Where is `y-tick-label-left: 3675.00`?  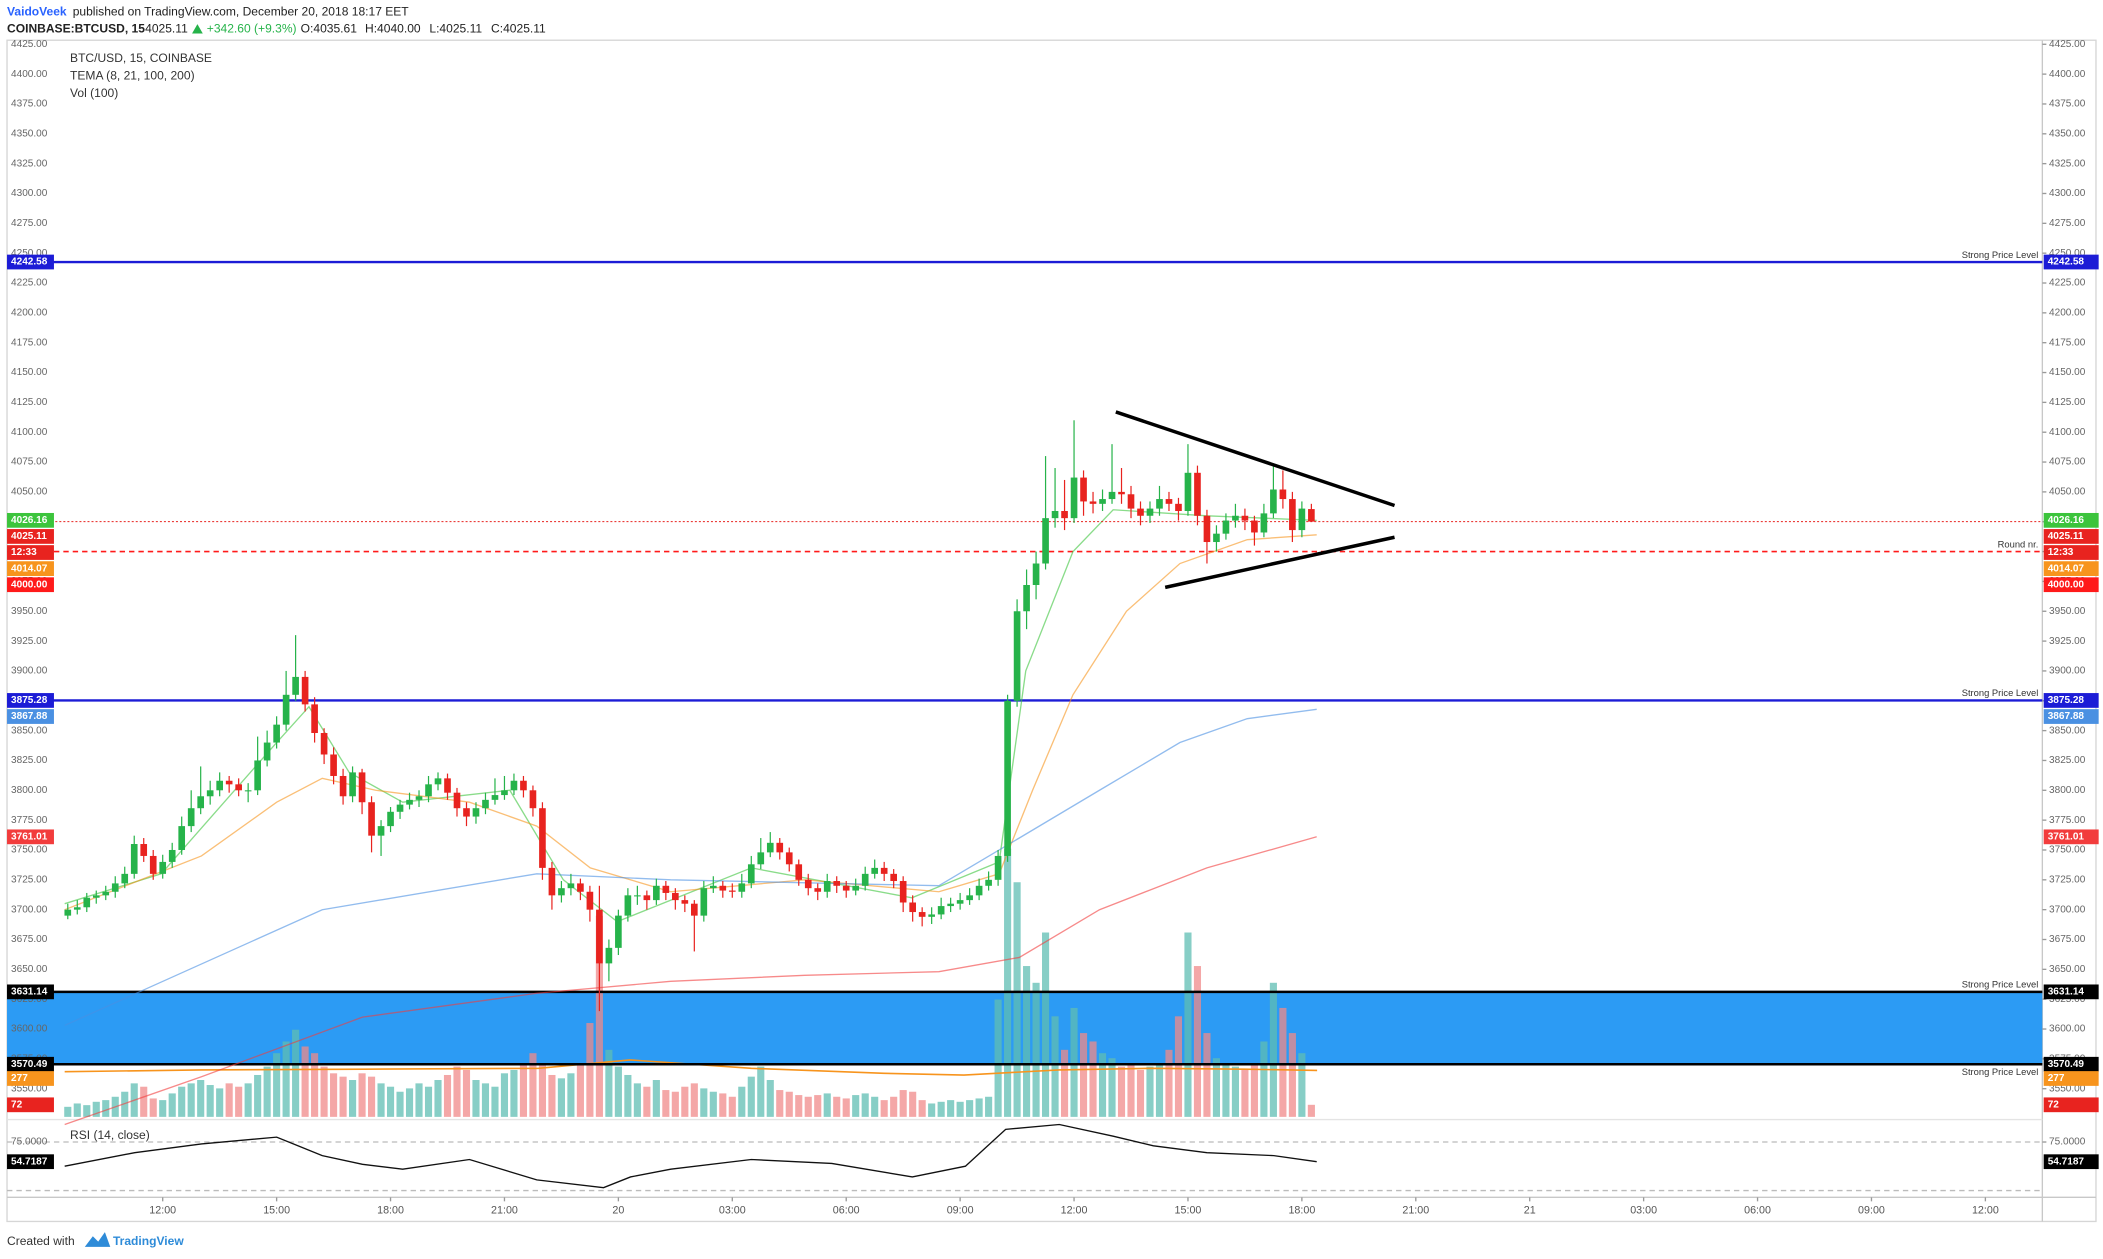 y-tick-label-left: 3675.00 is located at coordinates (29, 939).